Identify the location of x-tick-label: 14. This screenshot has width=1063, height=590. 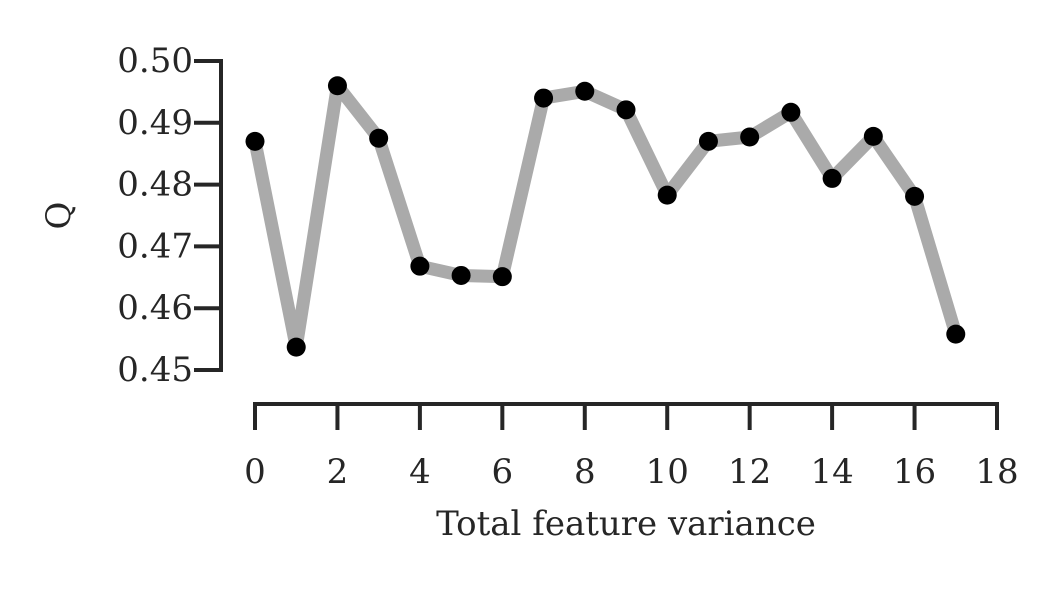
(831, 472).